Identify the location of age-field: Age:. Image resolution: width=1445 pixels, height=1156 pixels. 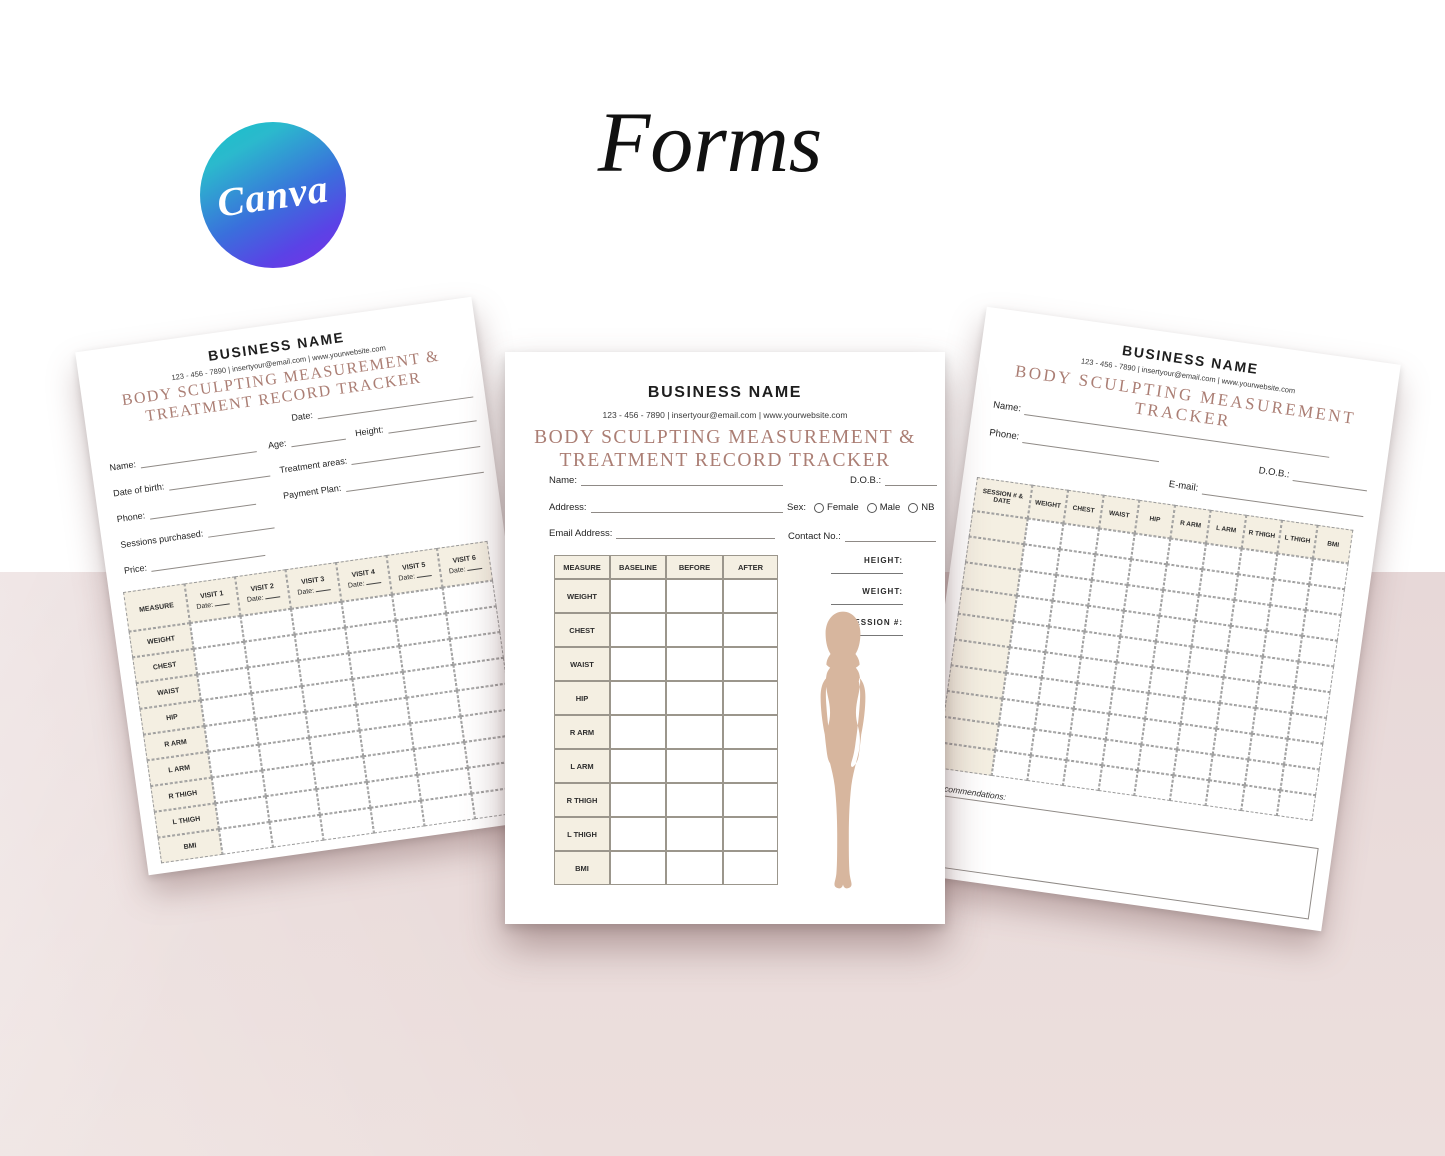
(306, 438).